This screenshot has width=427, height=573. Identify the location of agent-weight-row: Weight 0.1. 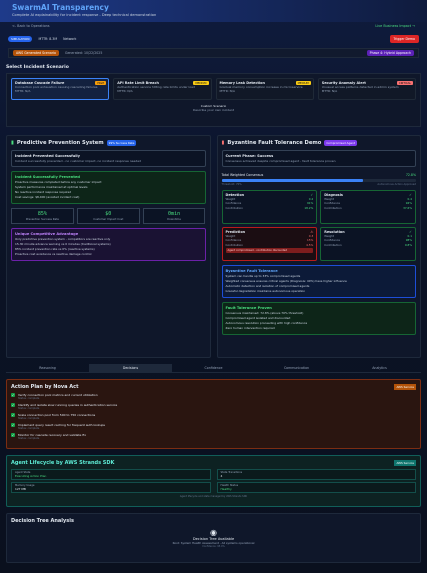
(368, 236).